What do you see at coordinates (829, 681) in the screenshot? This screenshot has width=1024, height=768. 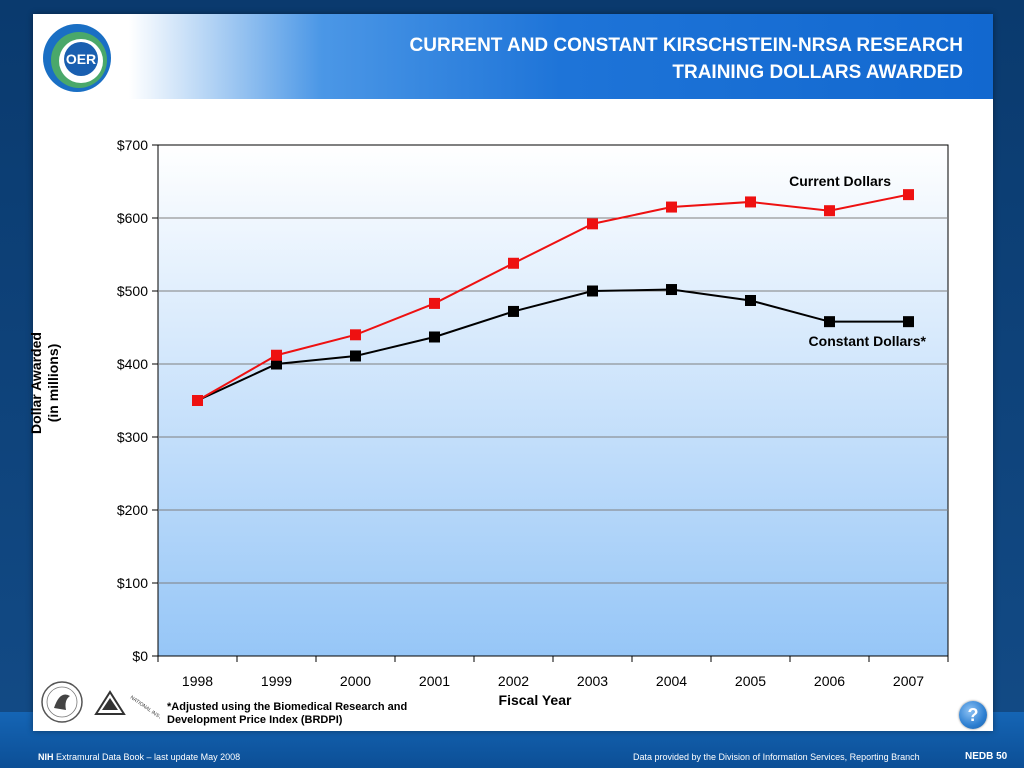 I see `x-tick-label: 2006` at bounding box center [829, 681].